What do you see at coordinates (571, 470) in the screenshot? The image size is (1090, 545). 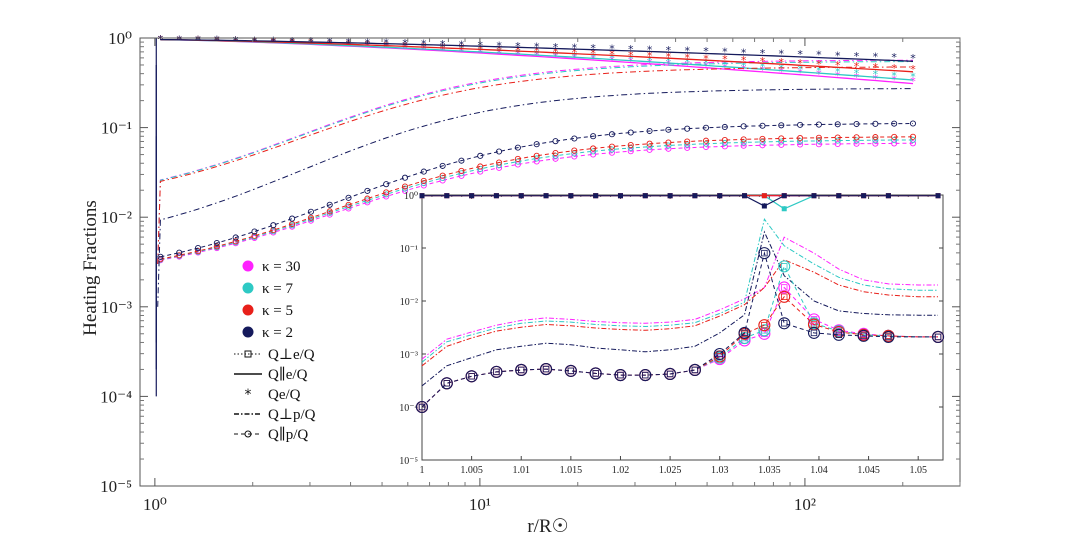 I see `inset-x-tick-label: 1.015` at bounding box center [571, 470].